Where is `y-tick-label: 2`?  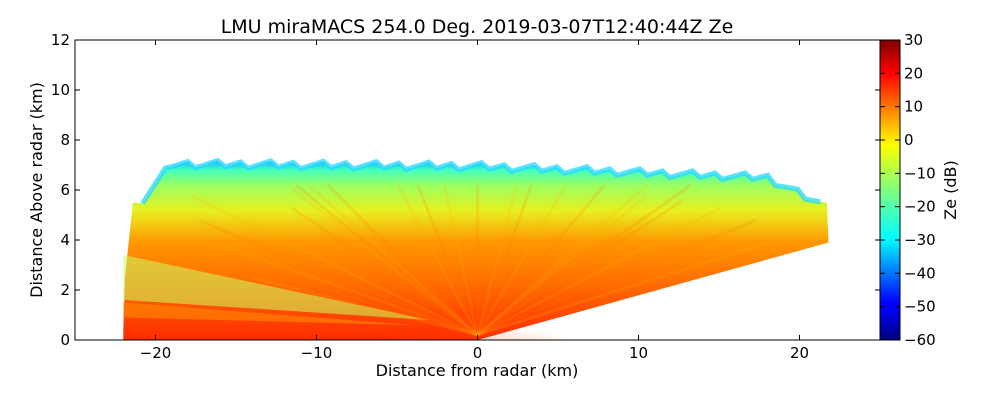 y-tick-label: 2 is located at coordinates (65, 290).